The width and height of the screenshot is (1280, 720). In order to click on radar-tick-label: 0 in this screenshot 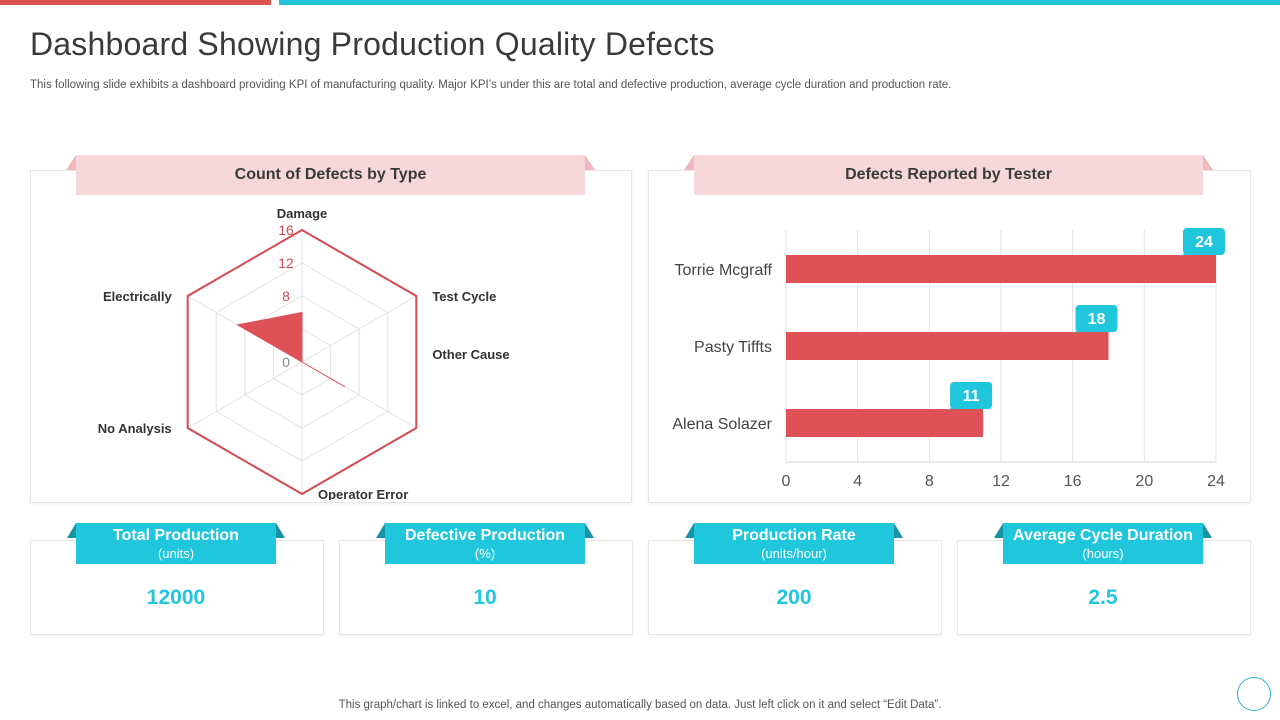, I will do `click(286, 362)`.